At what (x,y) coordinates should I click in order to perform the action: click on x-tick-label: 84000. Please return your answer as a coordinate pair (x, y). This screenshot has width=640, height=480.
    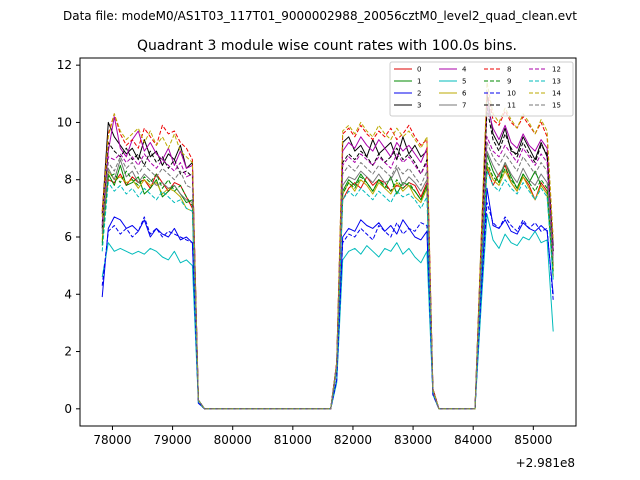
    Looking at the image, I should click on (473, 440).